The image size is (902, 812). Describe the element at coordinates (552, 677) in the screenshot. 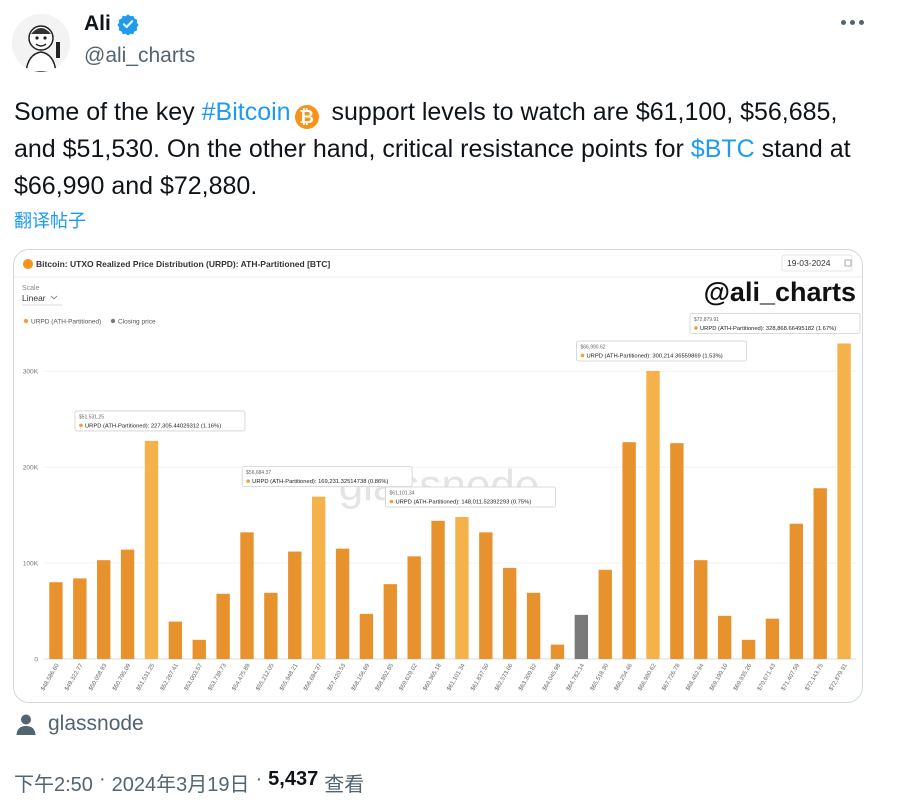

I see `x-tick-label: $64,045.98` at that location.